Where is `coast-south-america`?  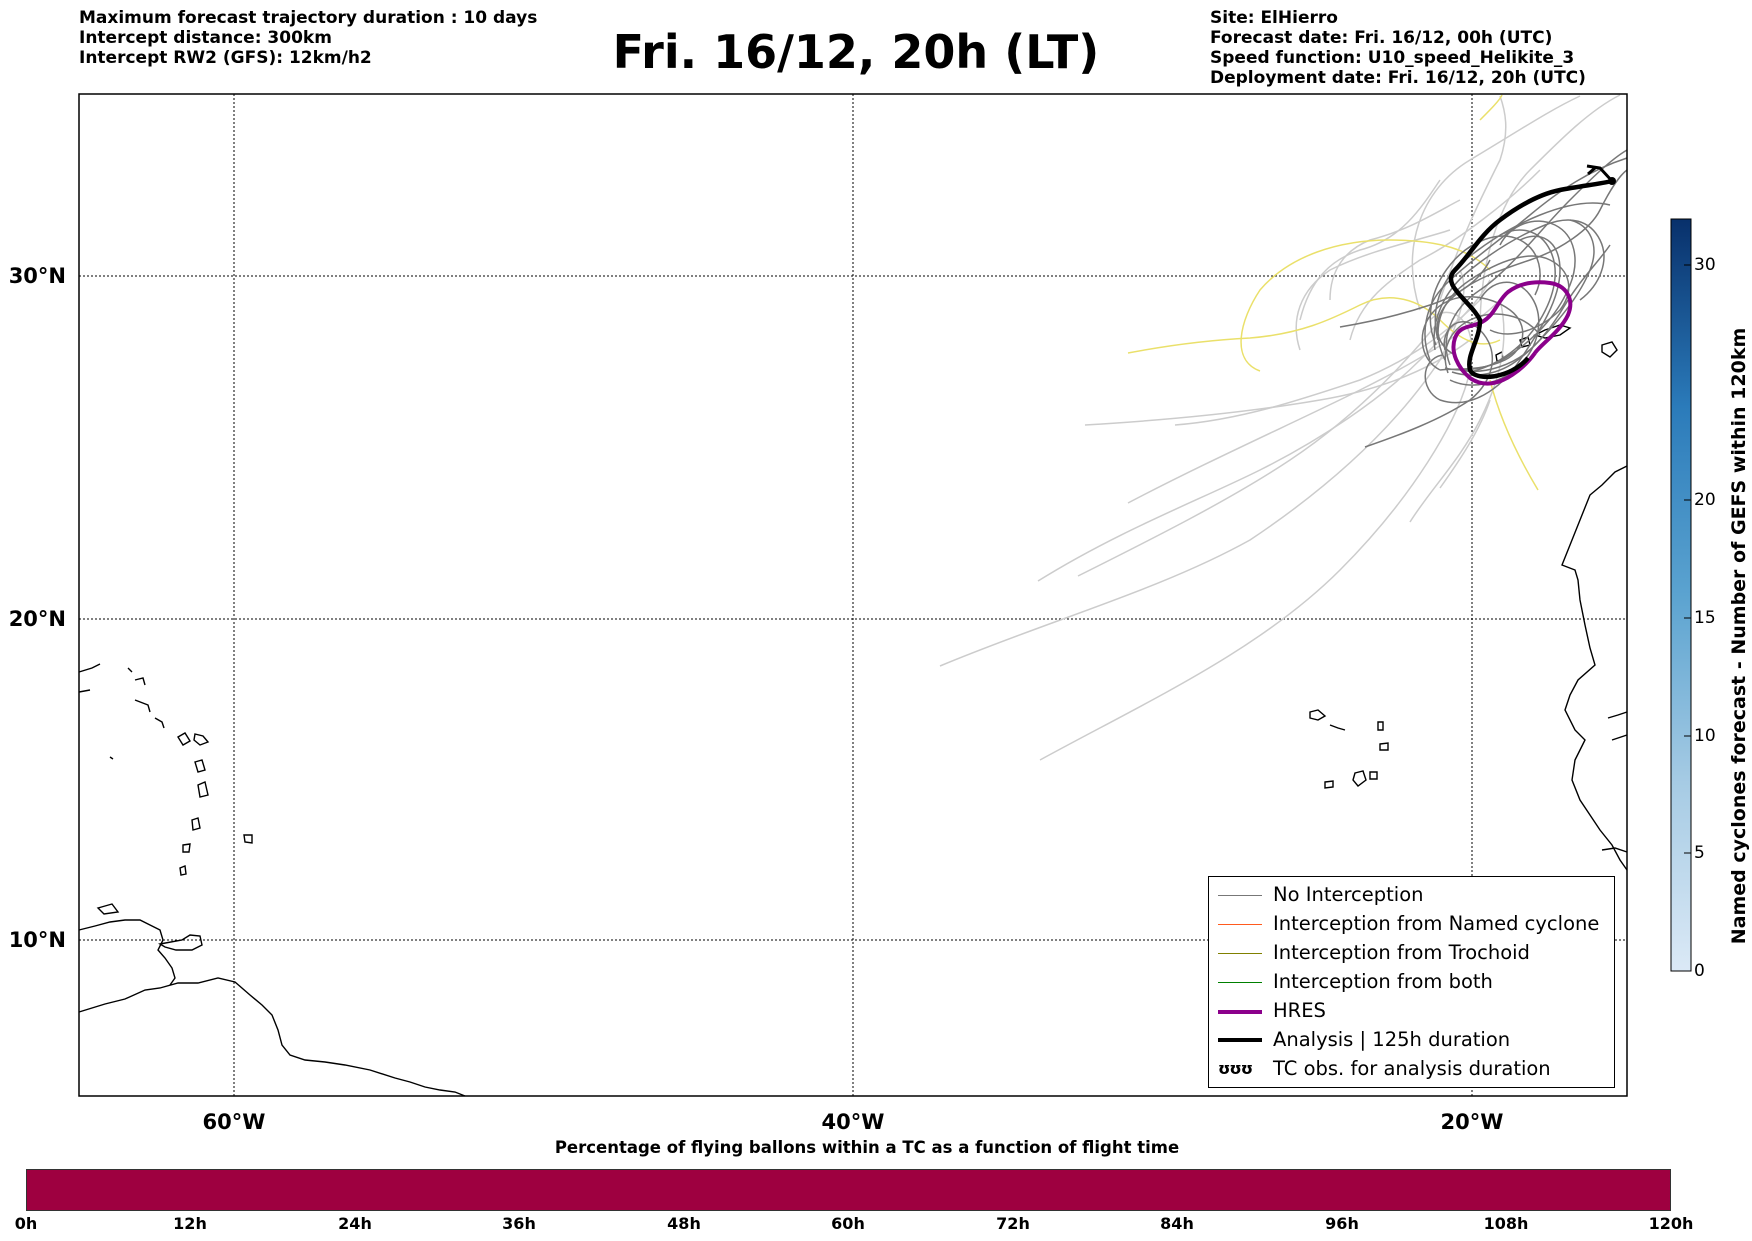
coast-south-america is located at coordinates (272, 1037).